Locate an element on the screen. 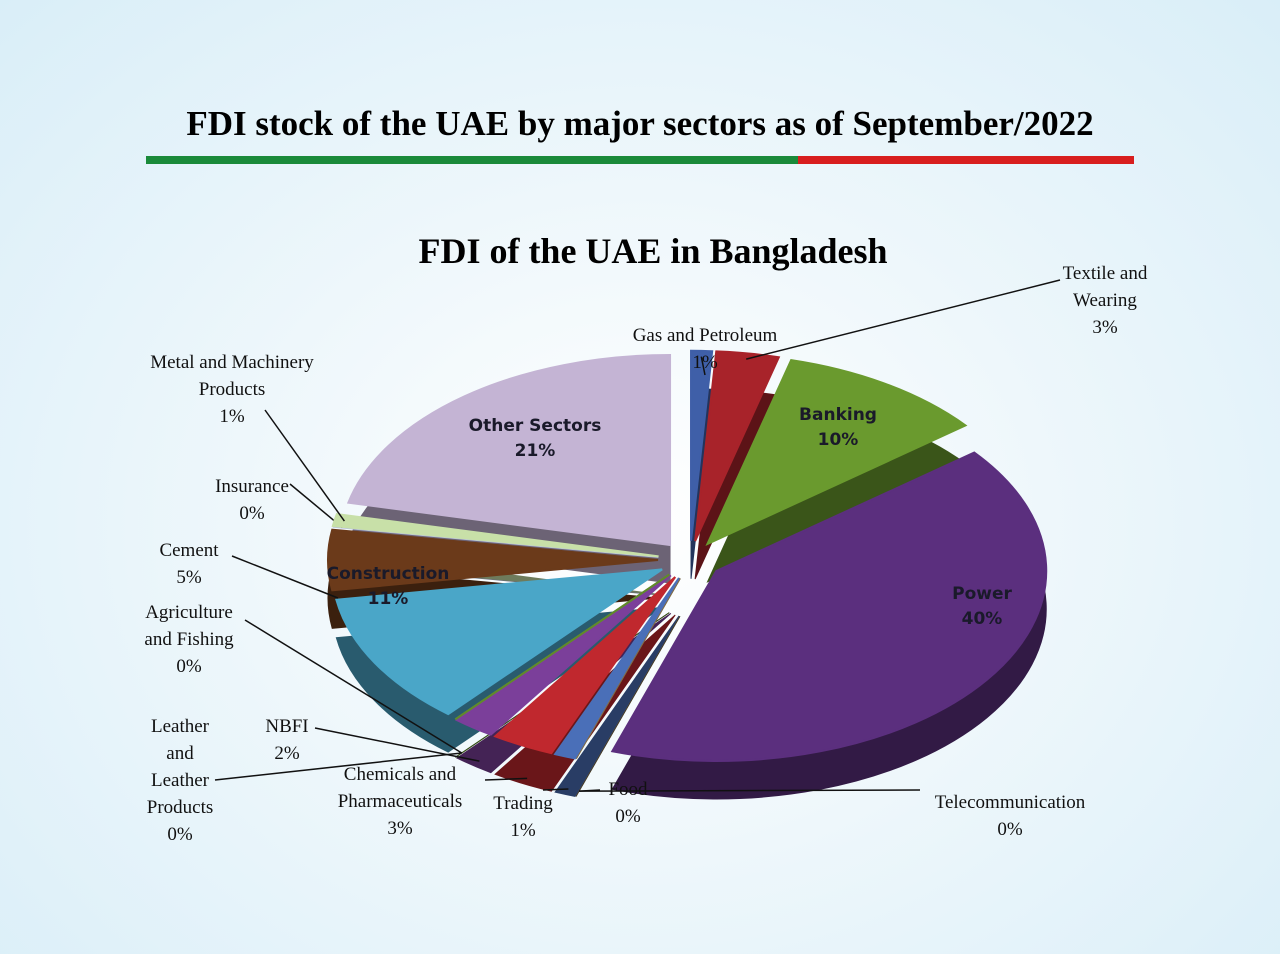 The height and width of the screenshot is (954, 1280). callout-label: NBFI is located at coordinates (287, 726).